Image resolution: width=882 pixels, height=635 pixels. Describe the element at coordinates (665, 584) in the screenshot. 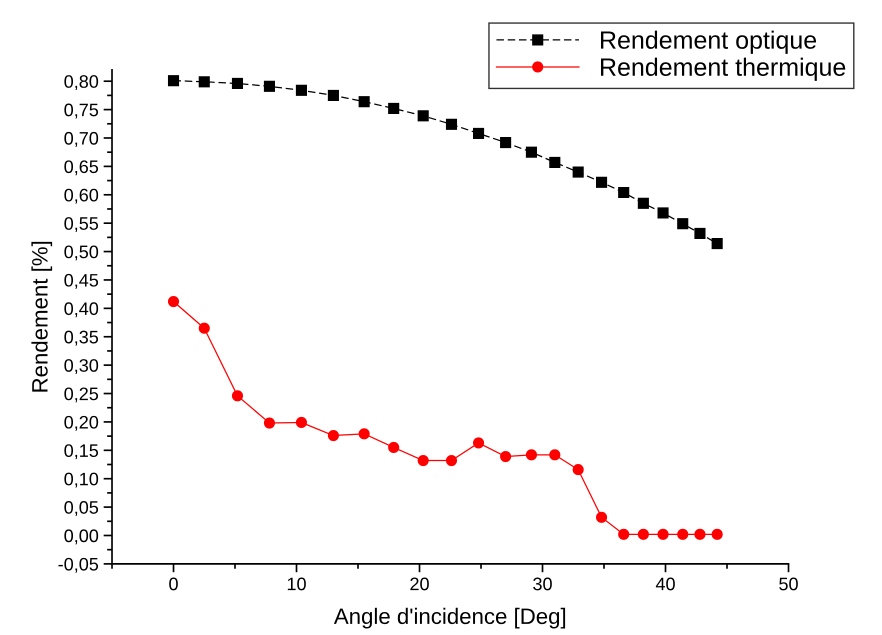

I see `x-tick-label: 40` at that location.